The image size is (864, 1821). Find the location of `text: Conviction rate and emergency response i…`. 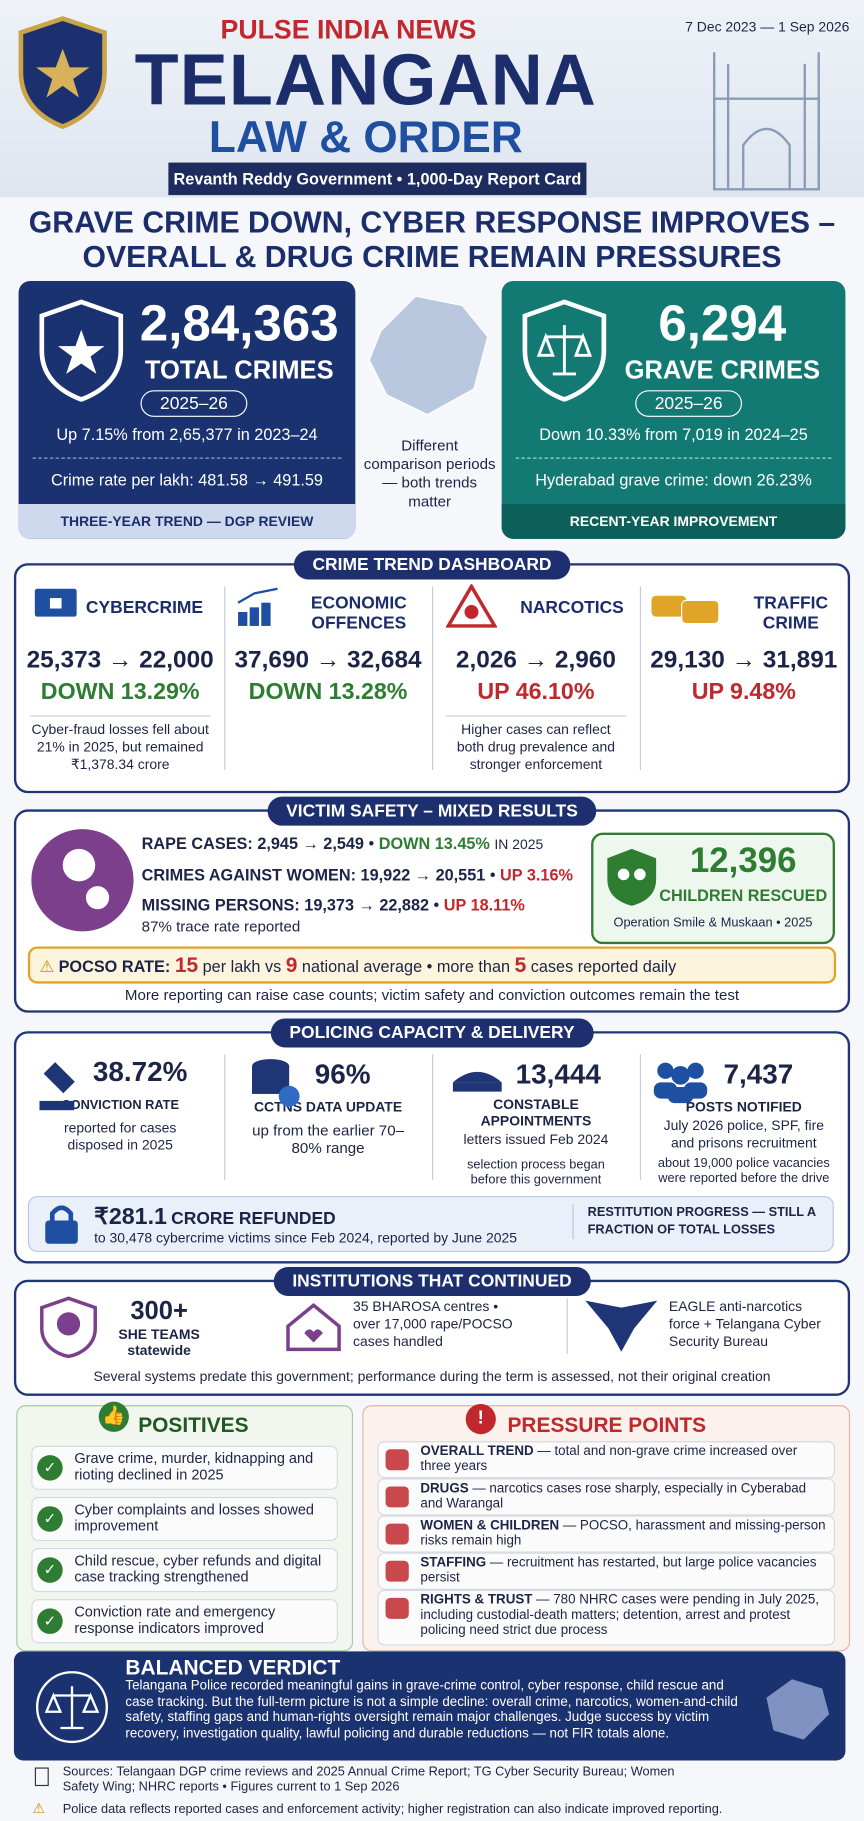

text: Conviction rate and emergency response i… is located at coordinates (175, 1620).